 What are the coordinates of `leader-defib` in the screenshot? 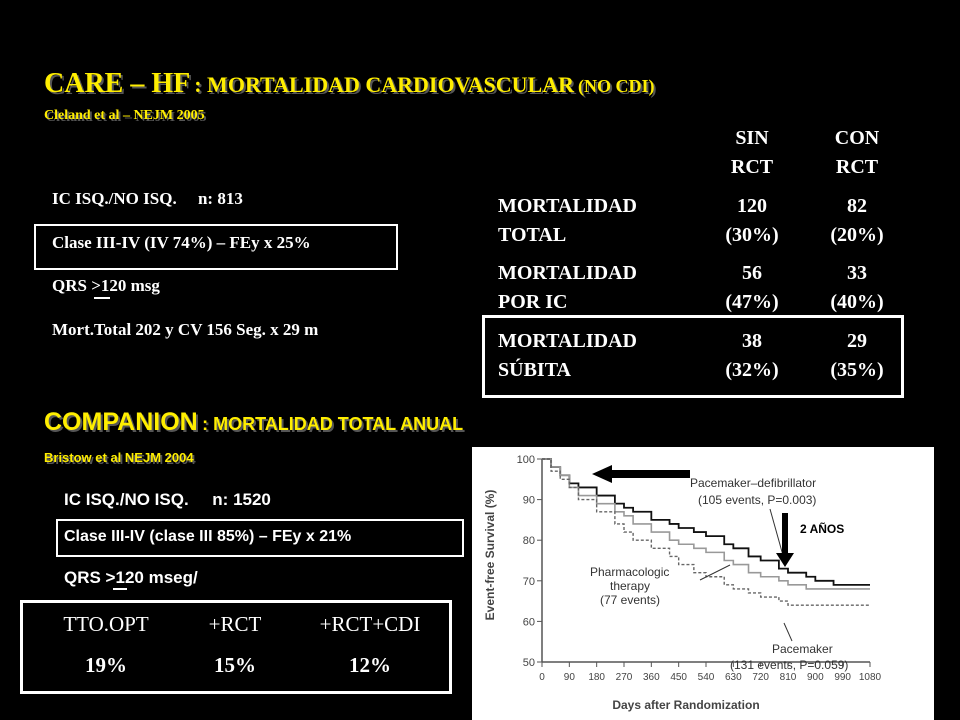 It's located at (777, 534).